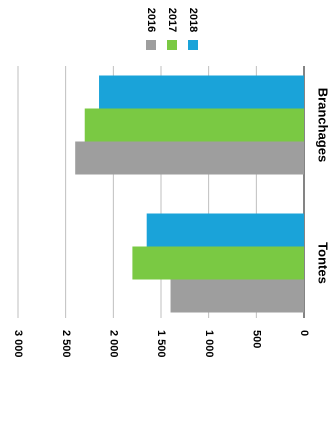  Describe the element at coordinates (304, 333) in the screenshot. I see `value-tick-label: 0` at that location.